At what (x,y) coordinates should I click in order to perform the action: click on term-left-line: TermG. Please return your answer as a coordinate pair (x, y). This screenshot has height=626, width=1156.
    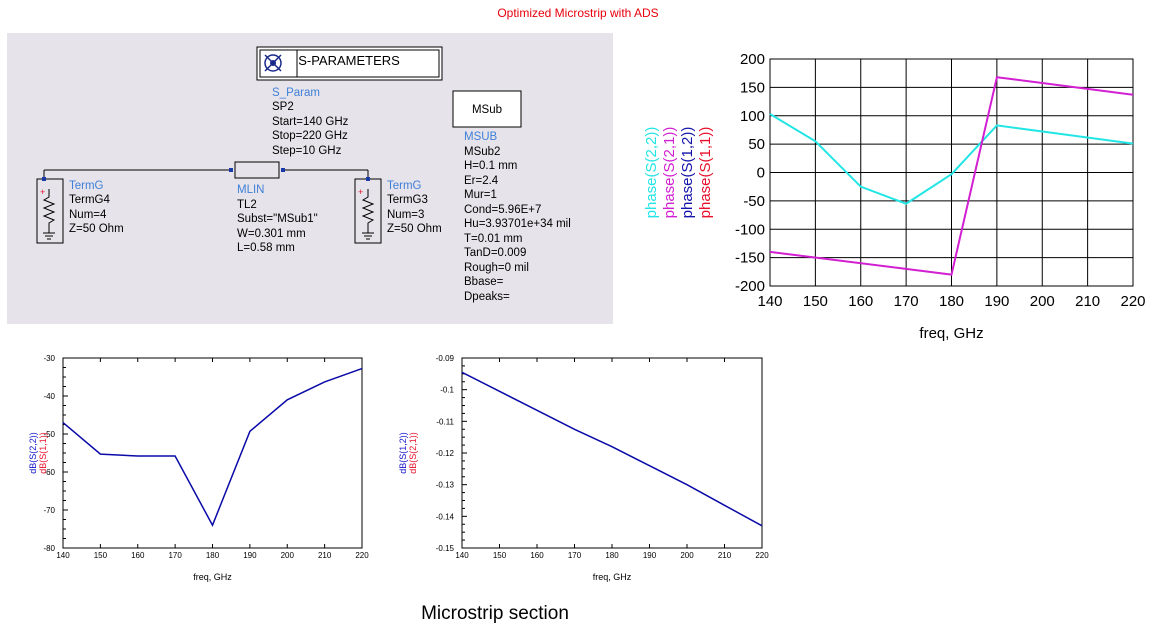
    Looking at the image, I should click on (86, 186).